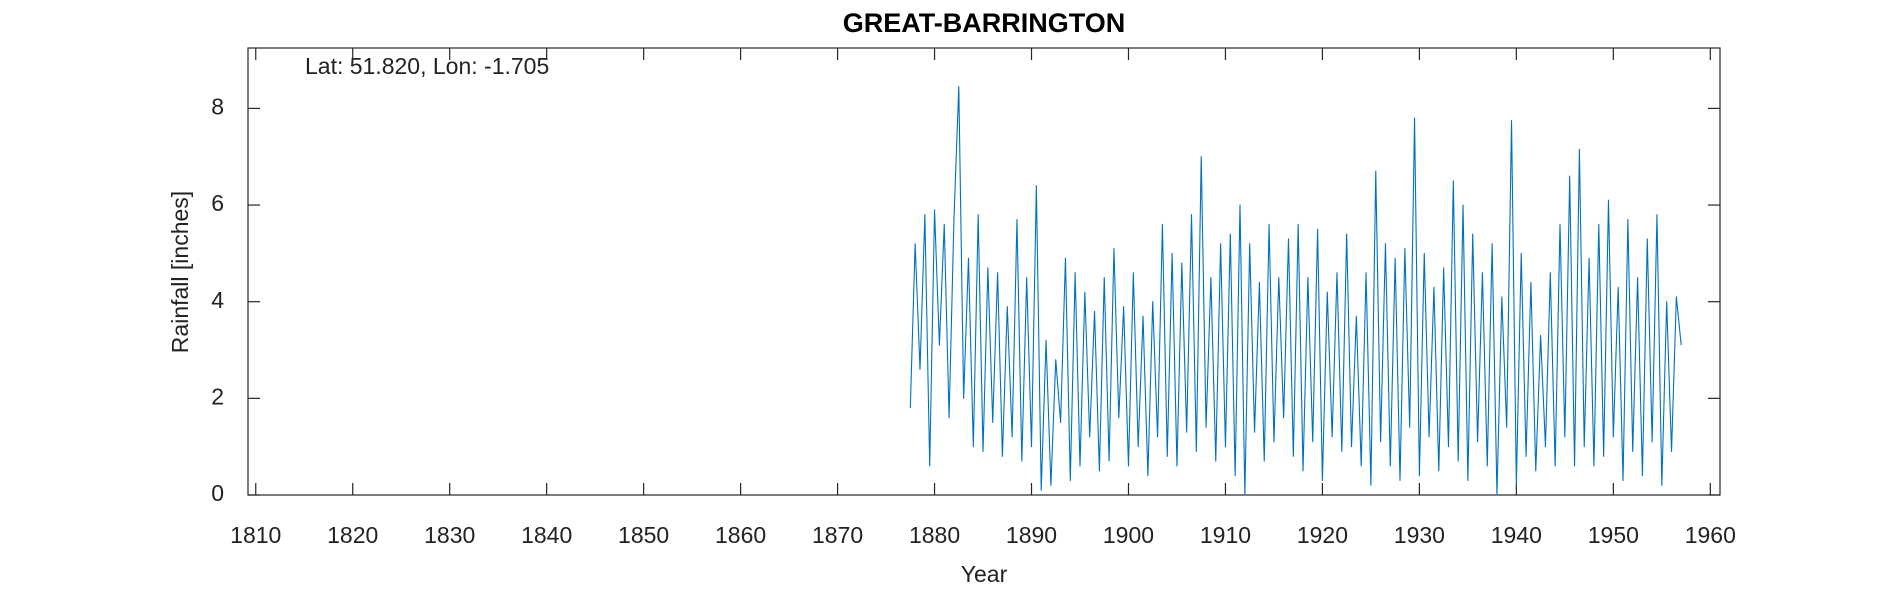 The height and width of the screenshot is (591, 1890). What do you see at coordinates (1516, 535) in the screenshot?
I see `x-tick-label: 1940` at bounding box center [1516, 535].